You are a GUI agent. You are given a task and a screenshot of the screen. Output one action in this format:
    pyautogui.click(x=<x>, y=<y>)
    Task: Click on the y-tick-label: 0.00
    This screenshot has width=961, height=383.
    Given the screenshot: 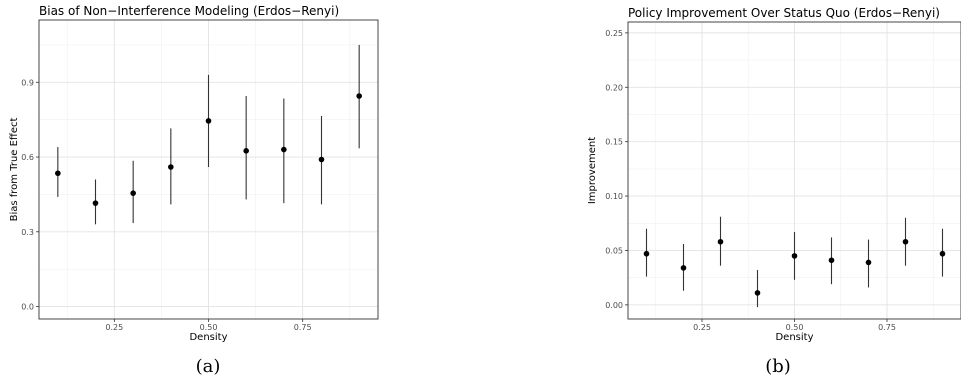 What is the action you would take?
    pyautogui.click(x=614, y=305)
    